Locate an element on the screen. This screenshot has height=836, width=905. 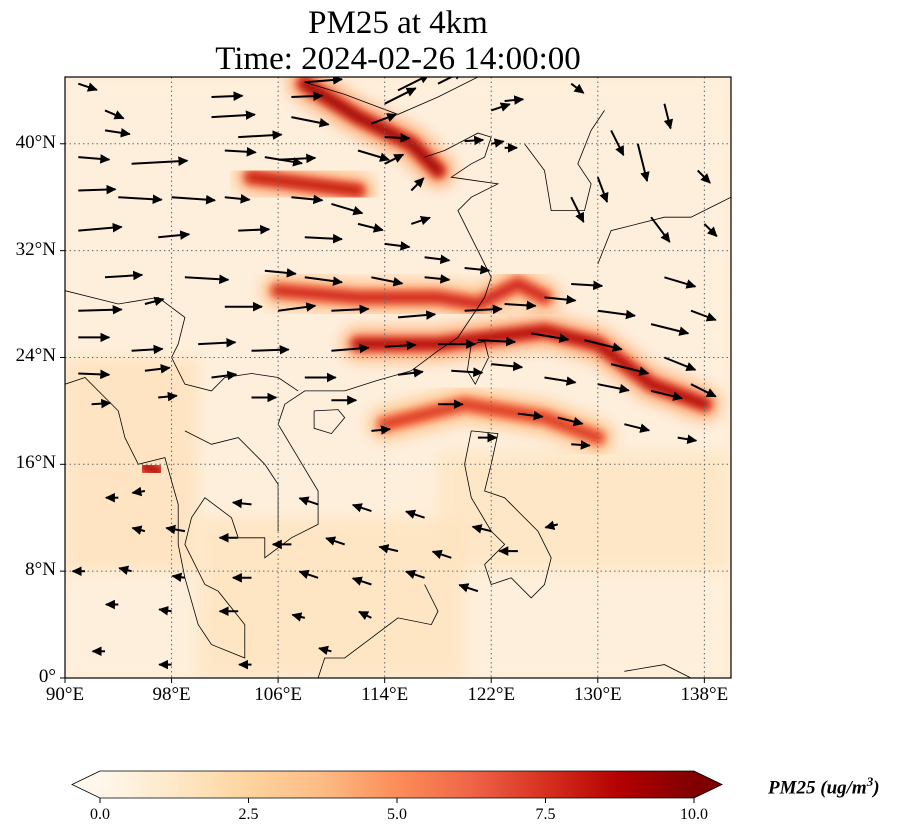
colorbar-tick-label: 0.0 is located at coordinates (100, 814).